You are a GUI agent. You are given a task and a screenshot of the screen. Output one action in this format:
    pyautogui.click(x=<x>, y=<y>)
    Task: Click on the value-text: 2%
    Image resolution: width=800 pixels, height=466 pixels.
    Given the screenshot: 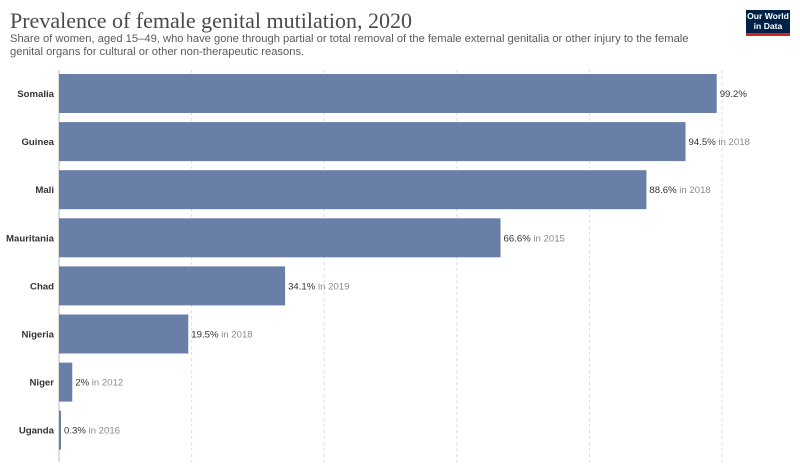 What is the action you would take?
    pyautogui.click(x=82, y=383)
    